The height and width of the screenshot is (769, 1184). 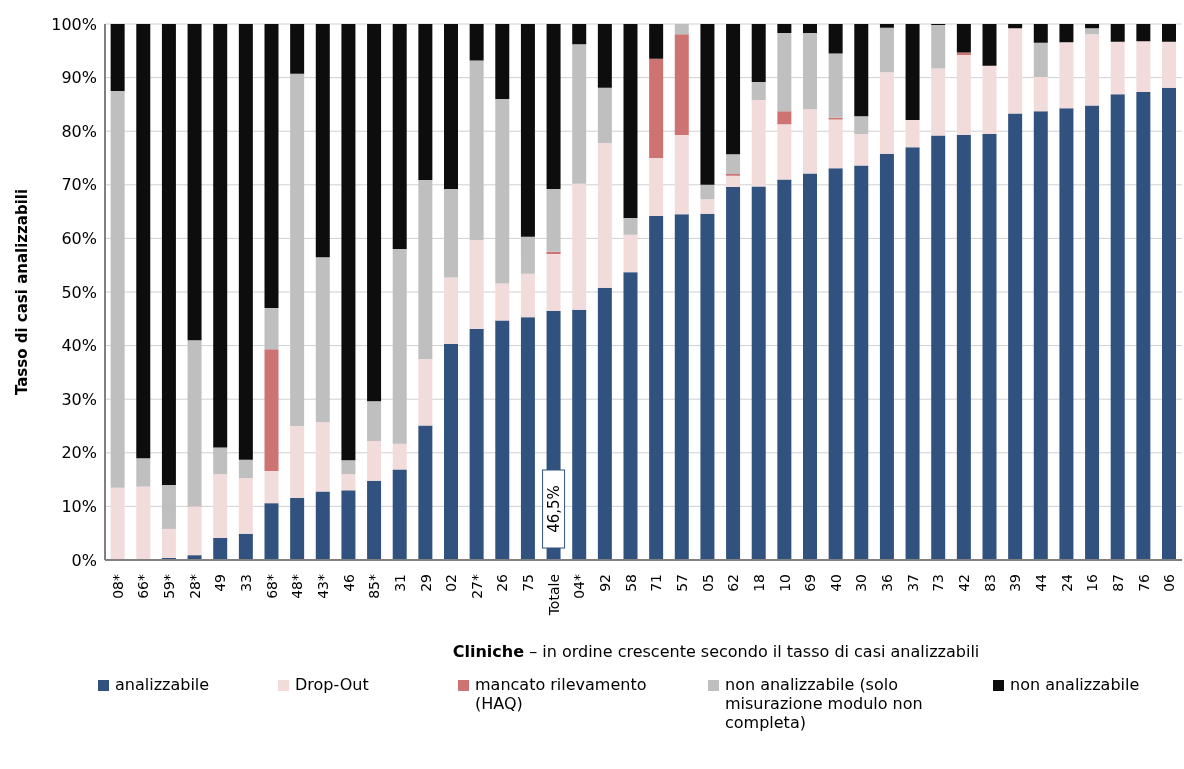 What do you see at coordinates (707, 583) in the screenshot?
I see `x-tick-label: 05` at bounding box center [707, 583].